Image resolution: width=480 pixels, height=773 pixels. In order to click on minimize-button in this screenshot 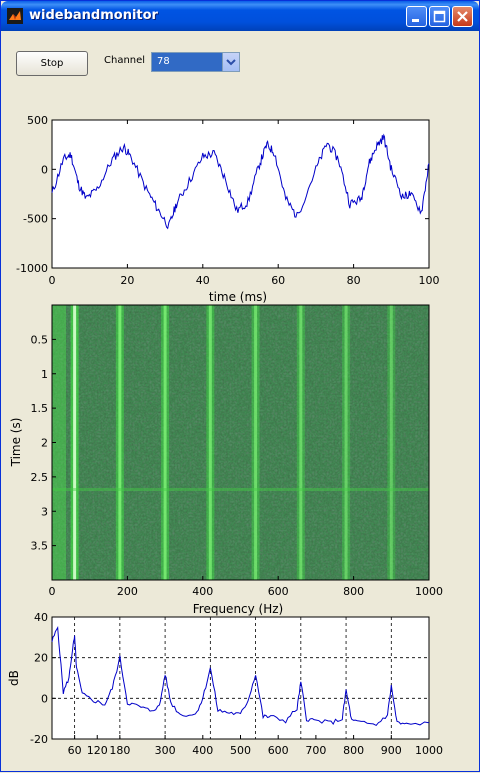, I will do `click(416, 16)`.